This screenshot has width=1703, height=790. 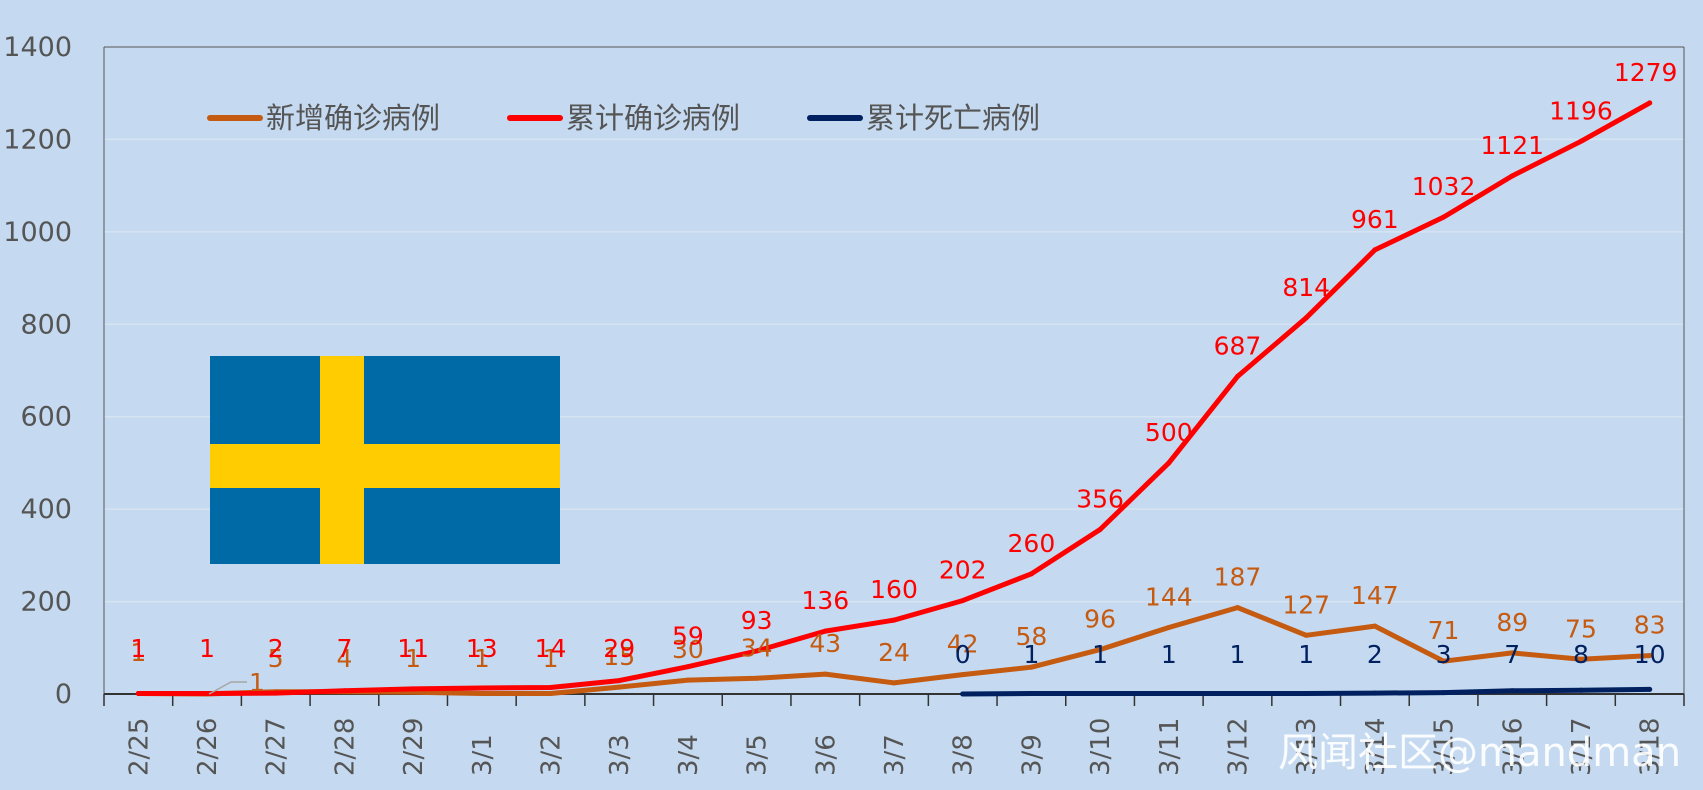 I want to click on data-label-1: 2, so click(x=276, y=648).